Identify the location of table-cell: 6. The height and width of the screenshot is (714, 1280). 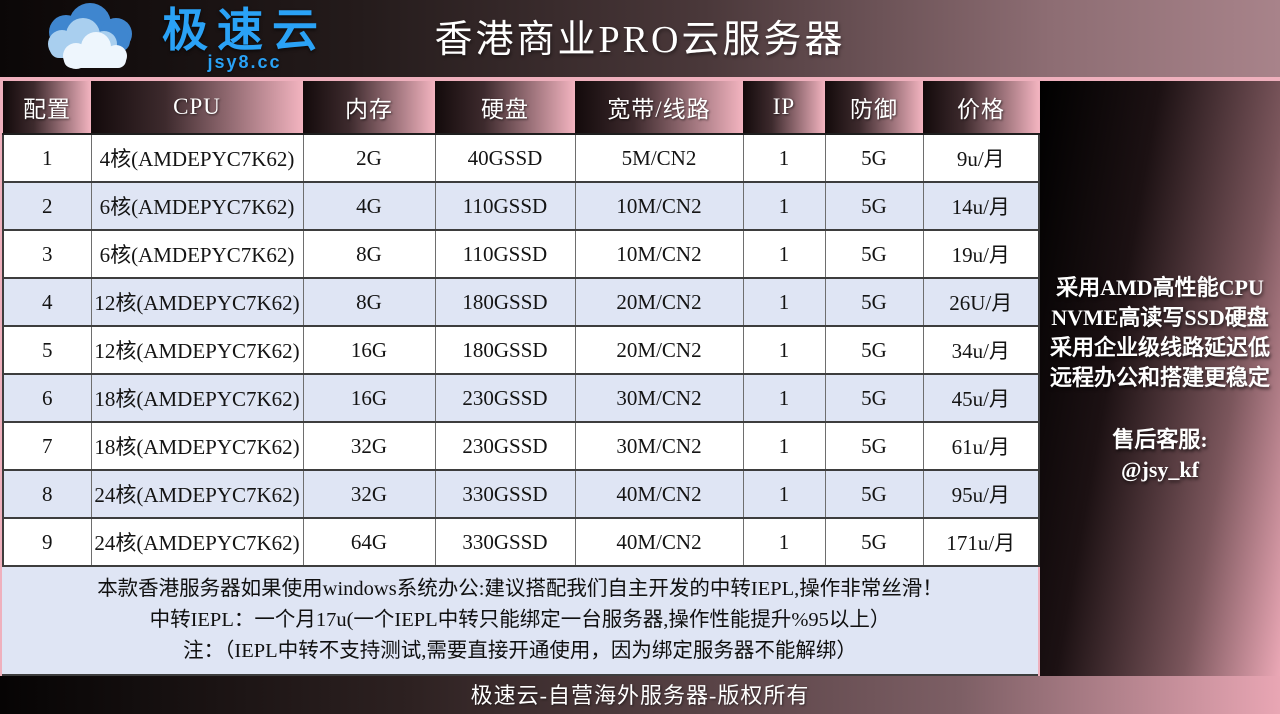
(47, 398).